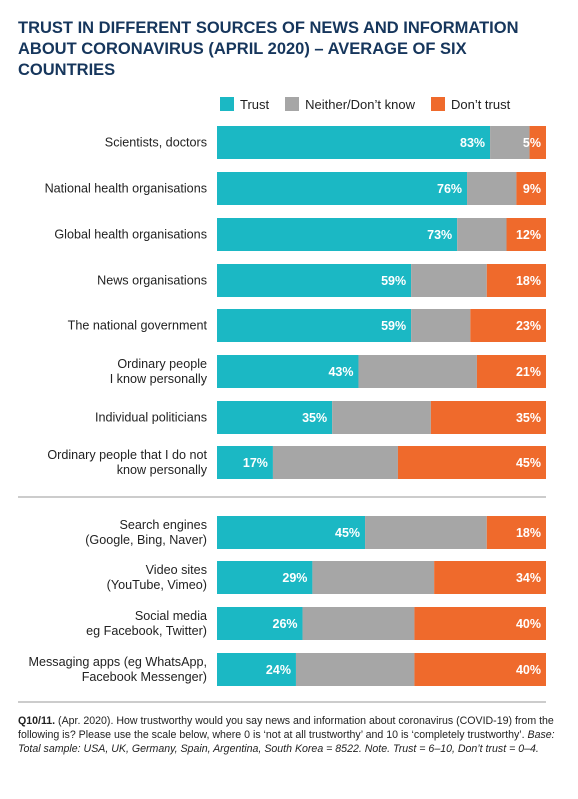 The height and width of the screenshot is (799, 578). What do you see at coordinates (130, 235) in the screenshot?
I see `category-label: Global health organisations` at bounding box center [130, 235].